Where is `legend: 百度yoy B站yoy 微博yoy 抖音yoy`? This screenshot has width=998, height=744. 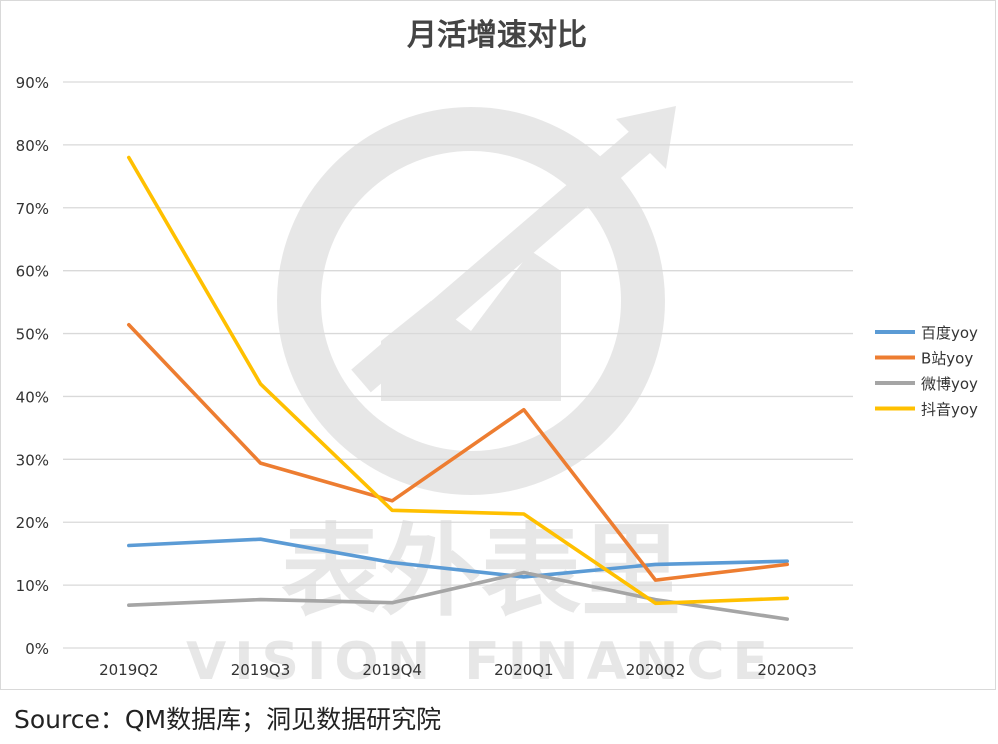 legend: 百度yoy B站yoy 微博yoy 抖音yoy is located at coordinates (926, 371).